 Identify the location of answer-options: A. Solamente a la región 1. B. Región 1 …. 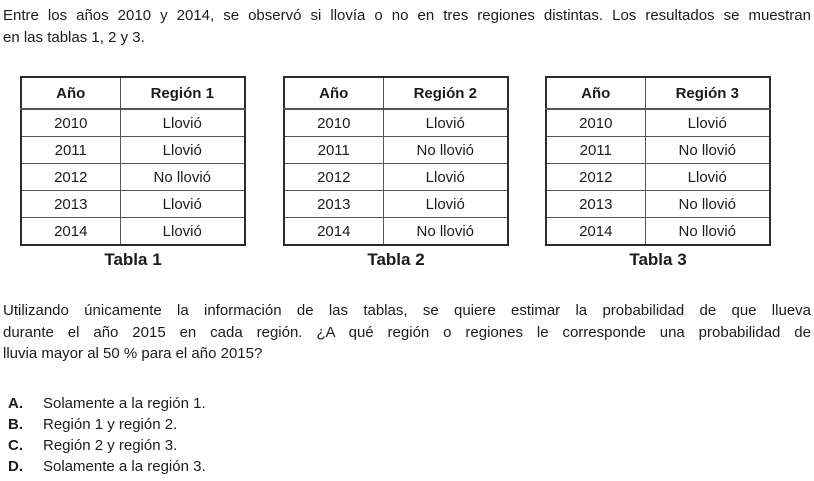
(268, 435).